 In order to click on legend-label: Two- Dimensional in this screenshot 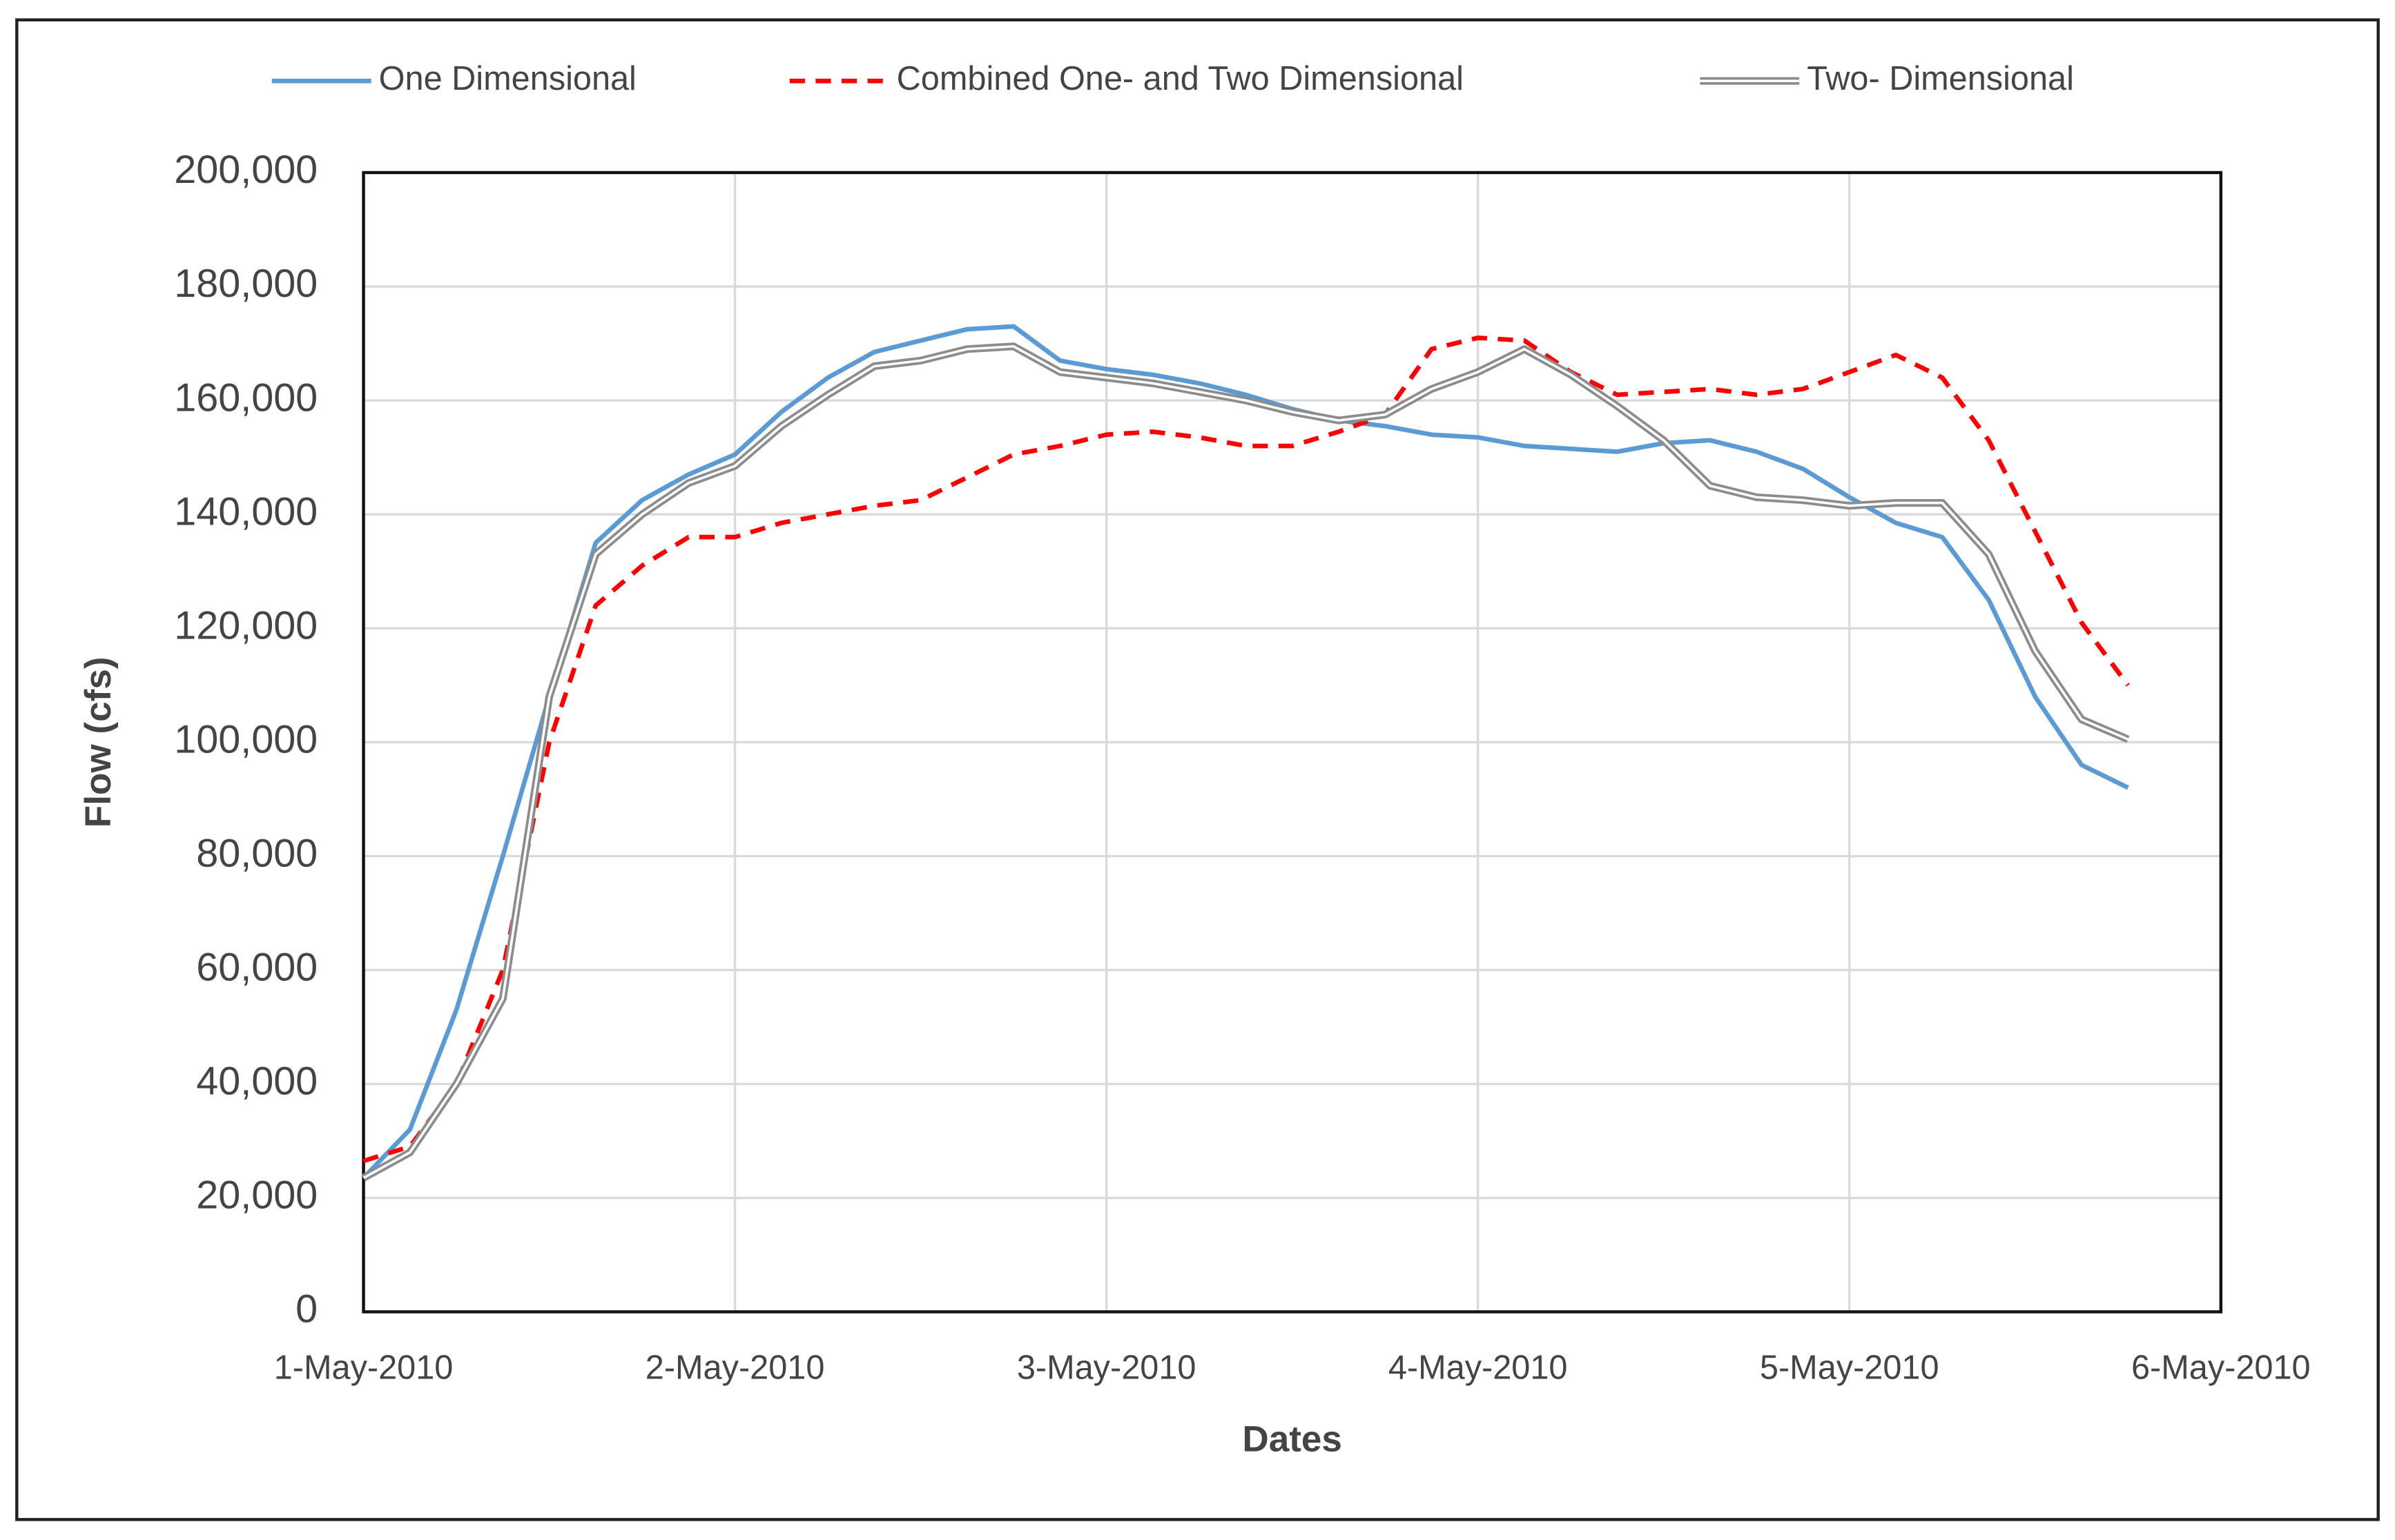, I will do `click(1941, 78)`.